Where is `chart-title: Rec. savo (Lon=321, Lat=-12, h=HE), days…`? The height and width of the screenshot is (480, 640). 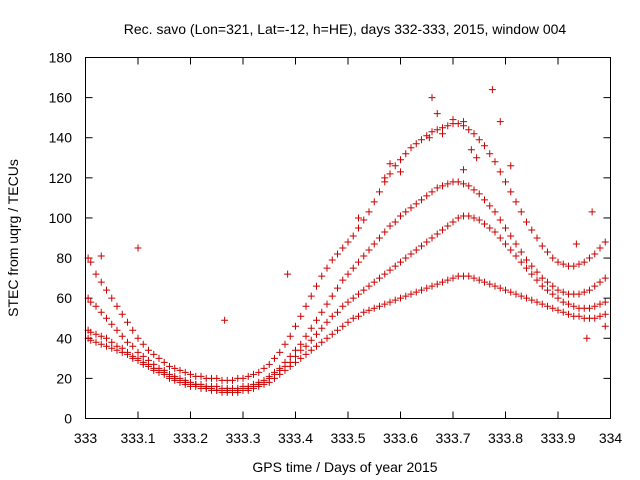
chart-title: Rec. savo (Lon=321, Lat=-12, h=HE), days… is located at coordinates (345, 29).